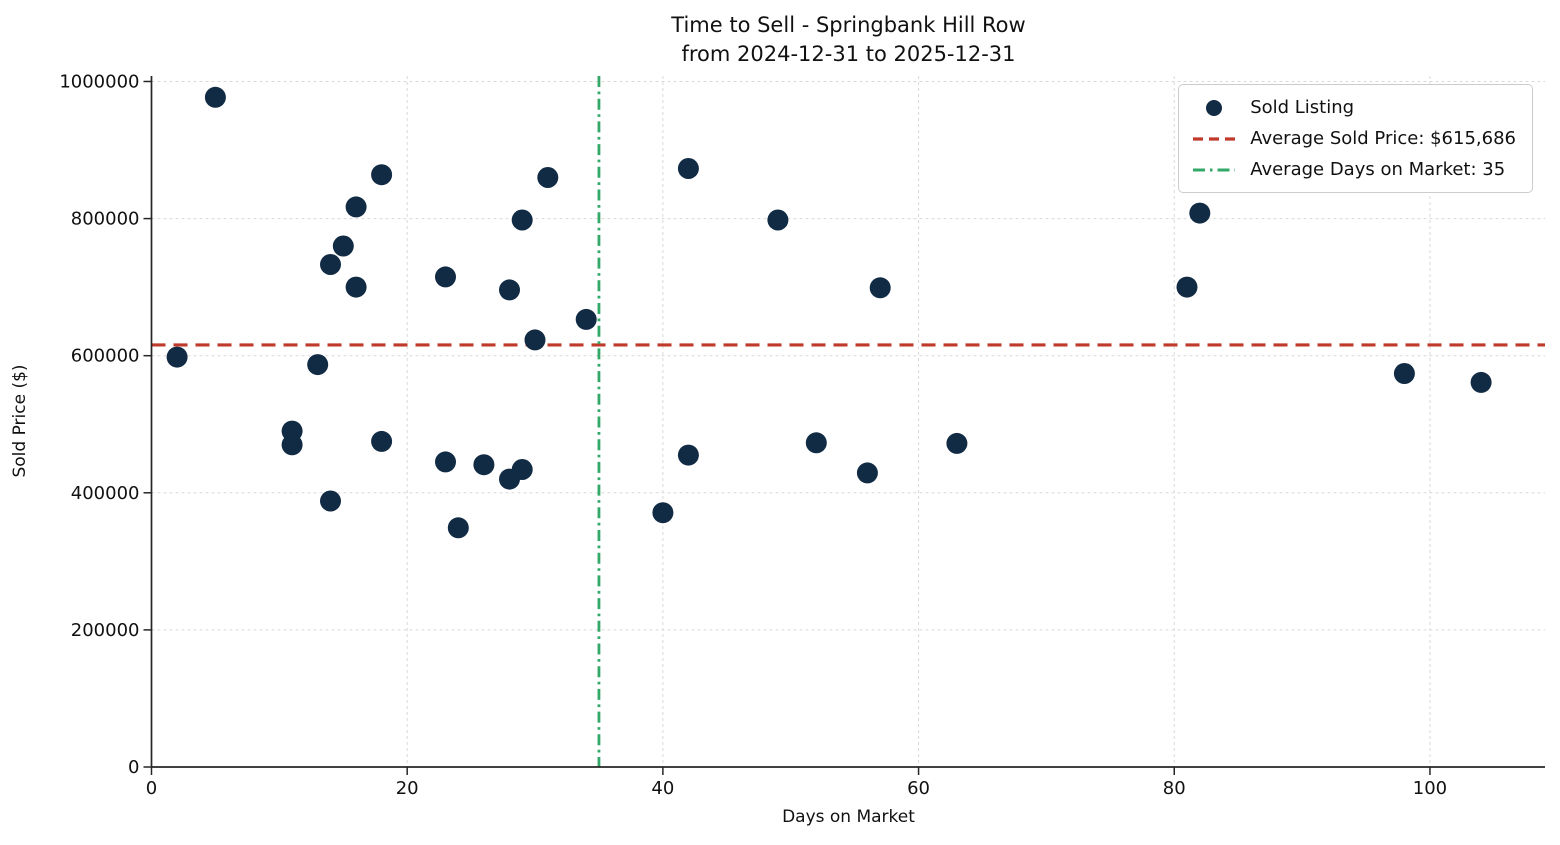  What do you see at coordinates (20, 421) in the screenshot?
I see `y-axis-title: Sold Price ($)` at bounding box center [20, 421].